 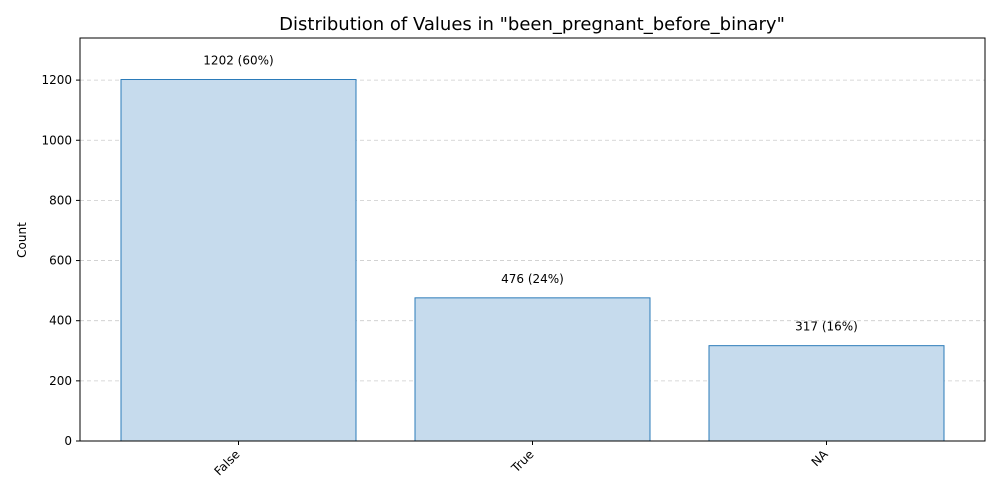 What do you see at coordinates (56, 80) in the screenshot?
I see `y-tick-label-1200: 1200` at bounding box center [56, 80].